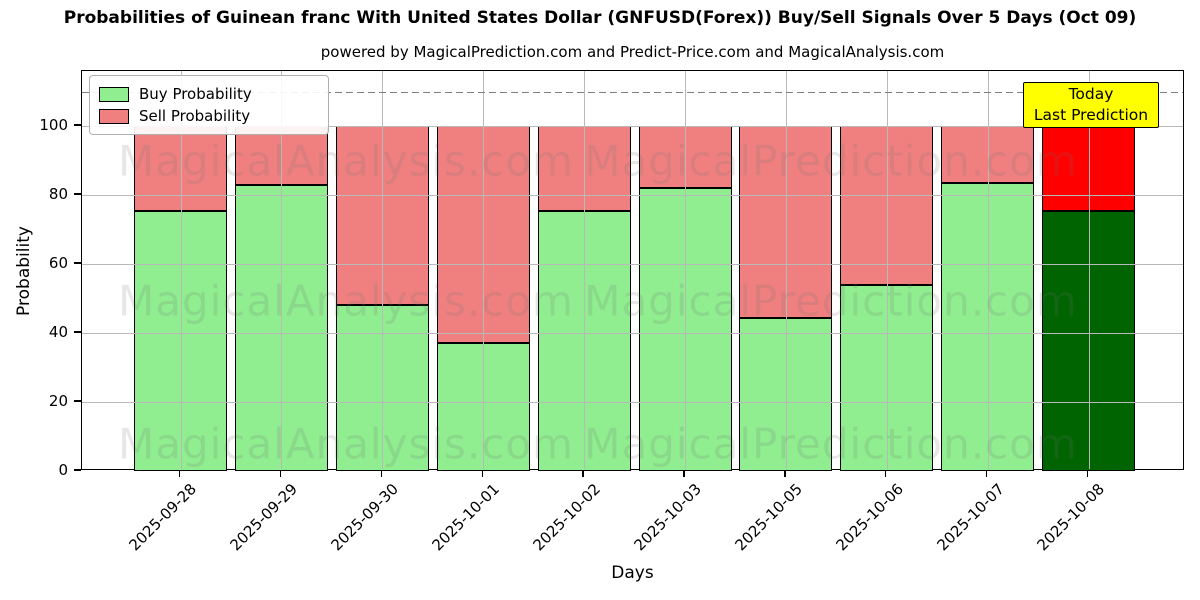 Image resolution: width=1200 pixels, height=600 pixels. What do you see at coordinates (58, 332) in the screenshot?
I see `y-tick-label-40: 40` at bounding box center [58, 332].